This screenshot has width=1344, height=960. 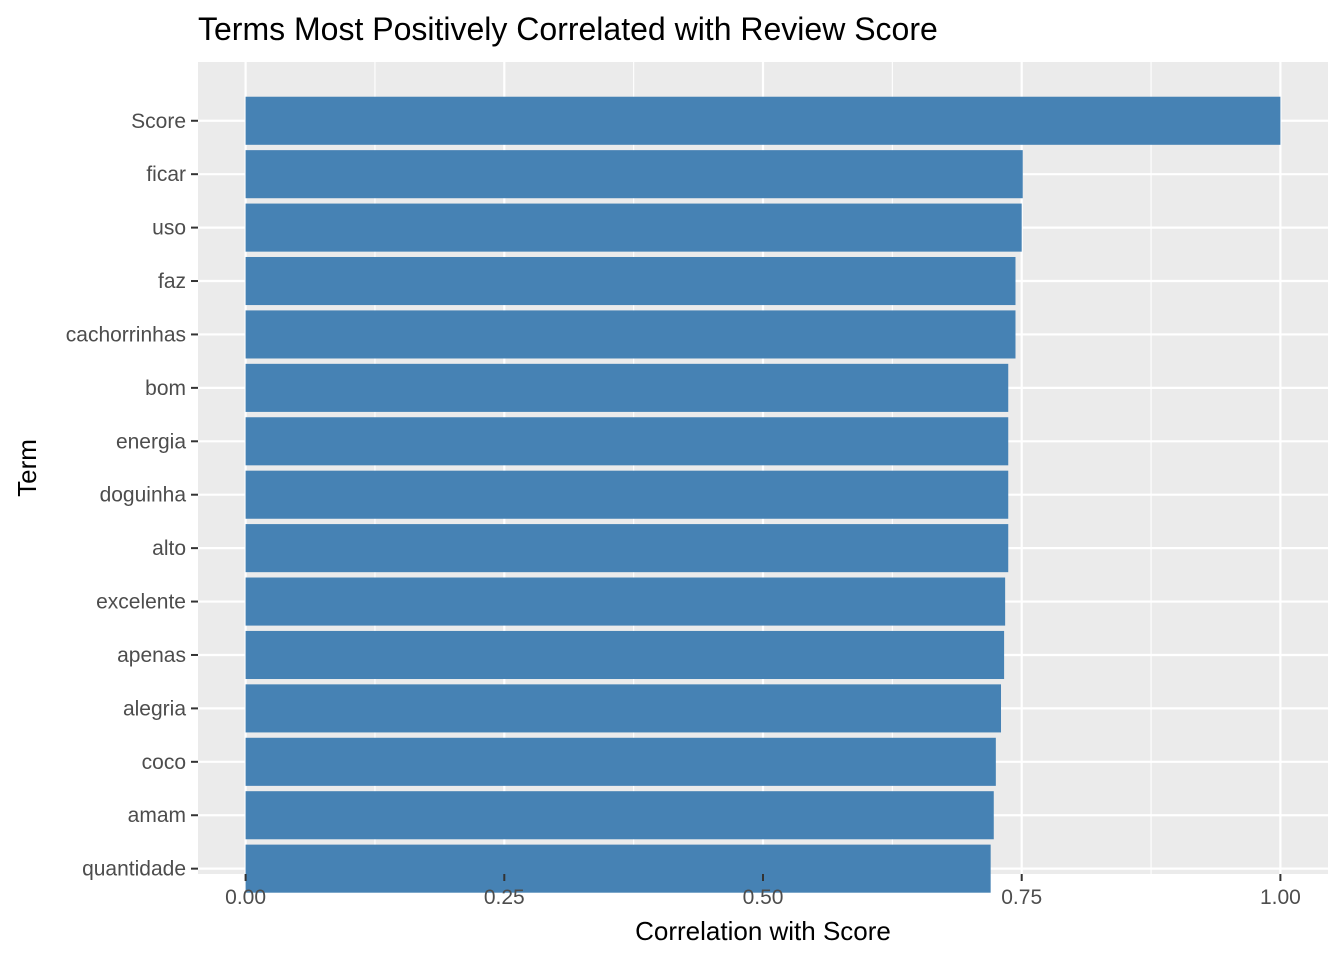 I want to click on x-axis: 0.00 0.25 0.50 0.75 1.00, so click(x=763, y=891).